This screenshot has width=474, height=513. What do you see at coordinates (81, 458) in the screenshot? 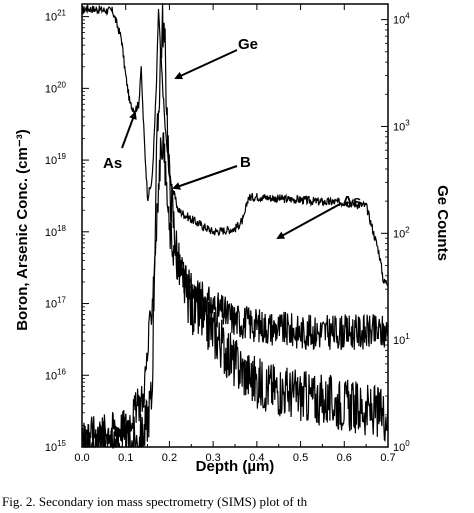
I see `x-tick-label: 0.0` at bounding box center [81, 458].